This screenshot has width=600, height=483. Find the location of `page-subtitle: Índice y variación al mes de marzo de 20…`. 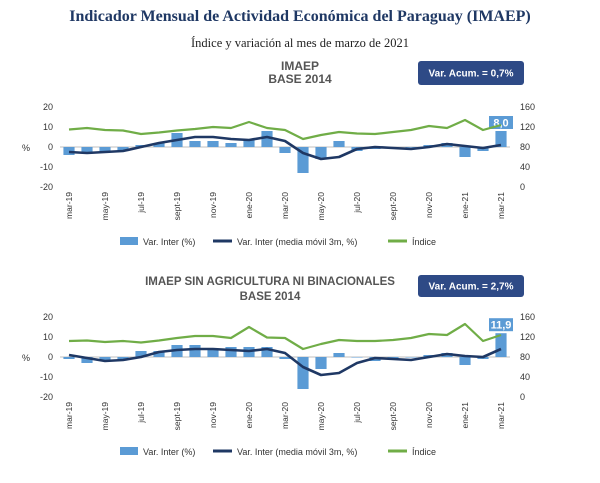

page-subtitle: Índice y variación al mes de marzo de 20… is located at coordinates (300, 43).